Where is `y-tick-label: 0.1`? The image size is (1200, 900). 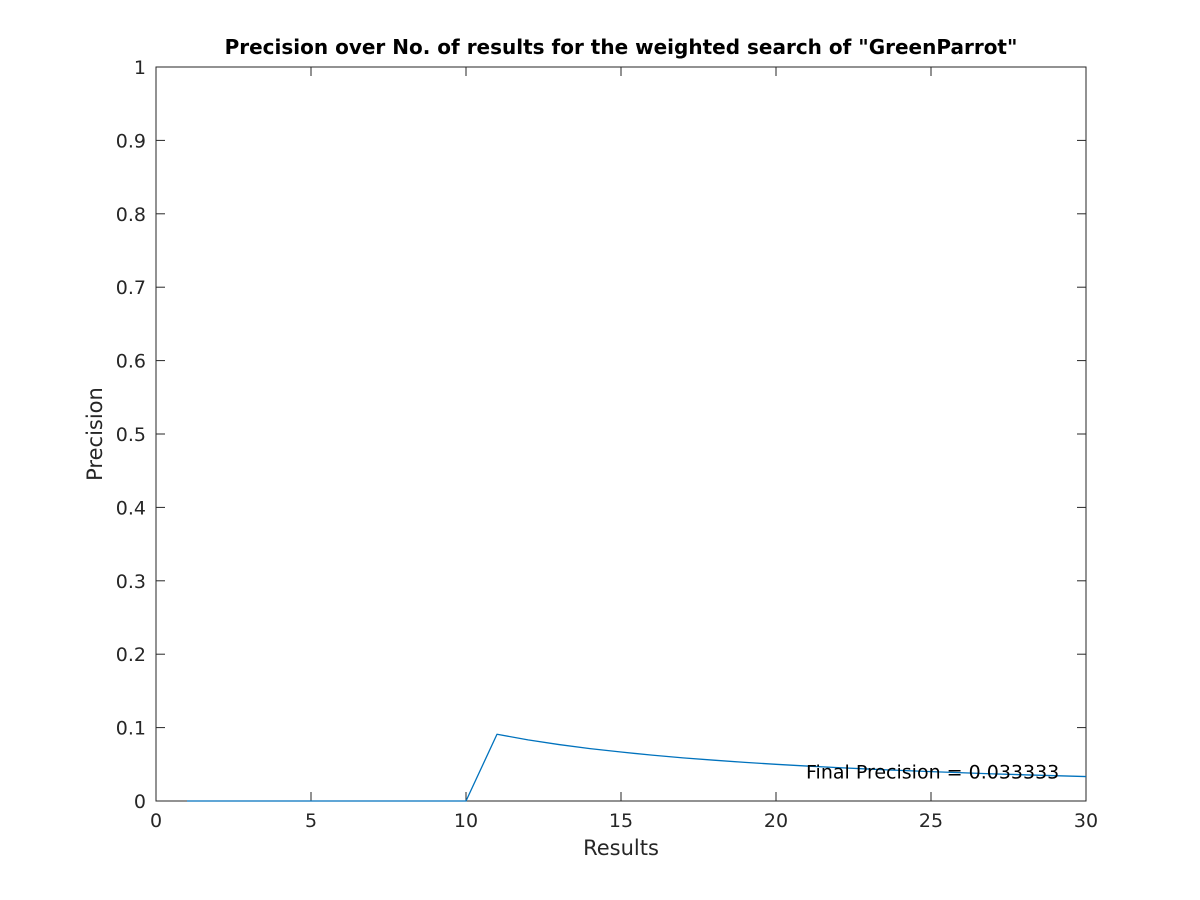
y-tick-label: 0.1 is located at coordinates (131, 729).